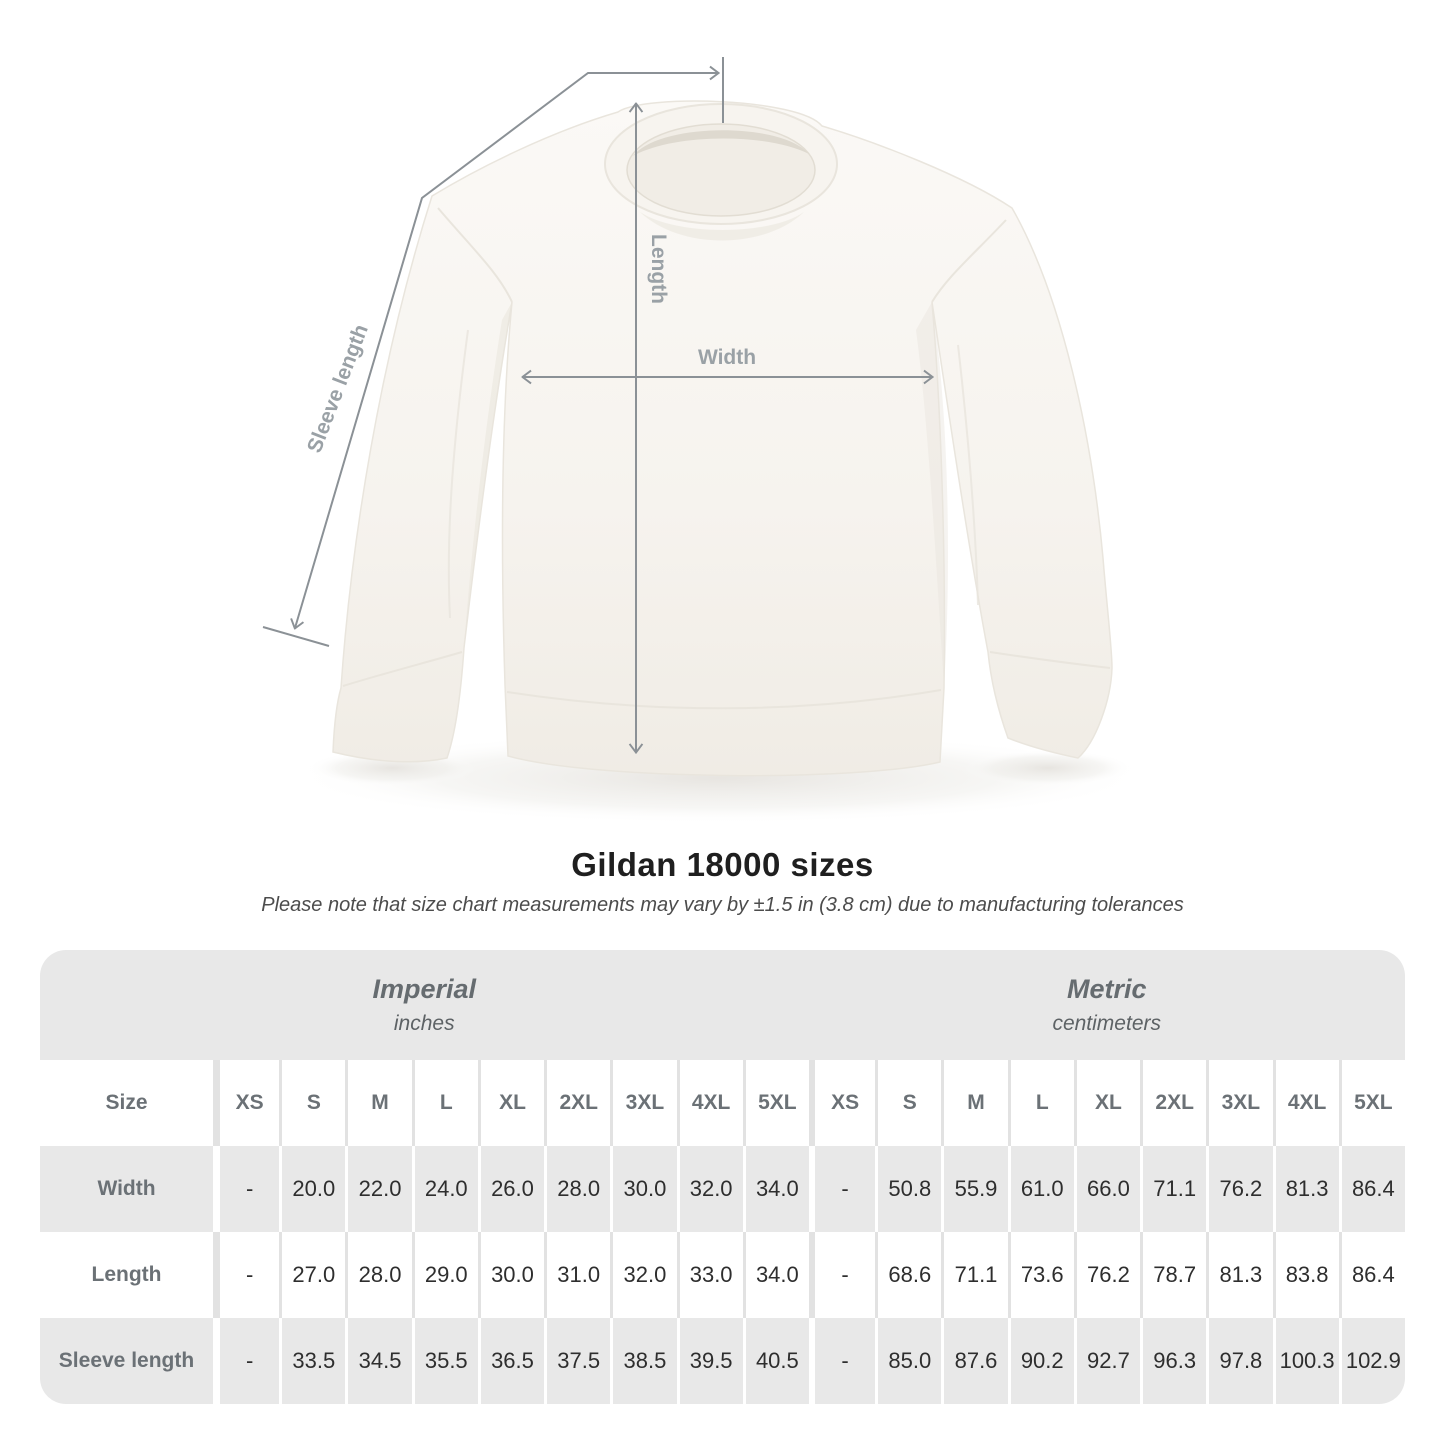  What do you see at coordinates (510, 1189) in the screenshot?
I see `cell: 26.0` at bounding box center [510, 1189].